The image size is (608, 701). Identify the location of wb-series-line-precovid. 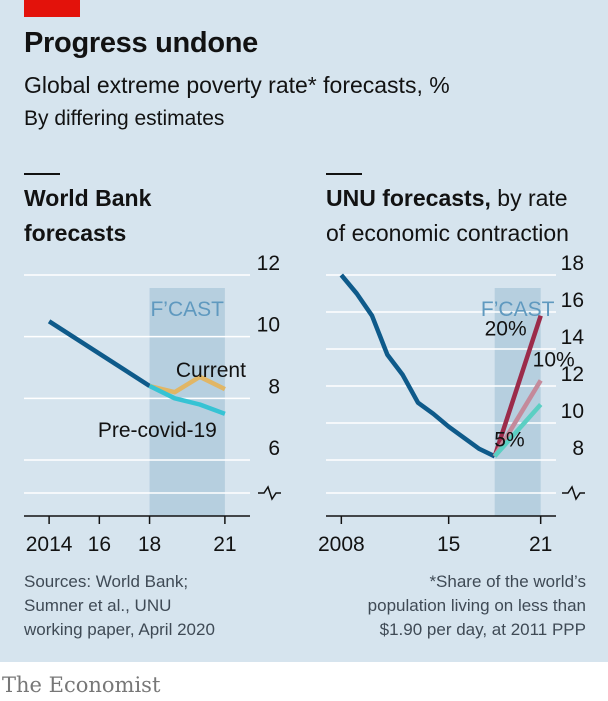
(187, 399).